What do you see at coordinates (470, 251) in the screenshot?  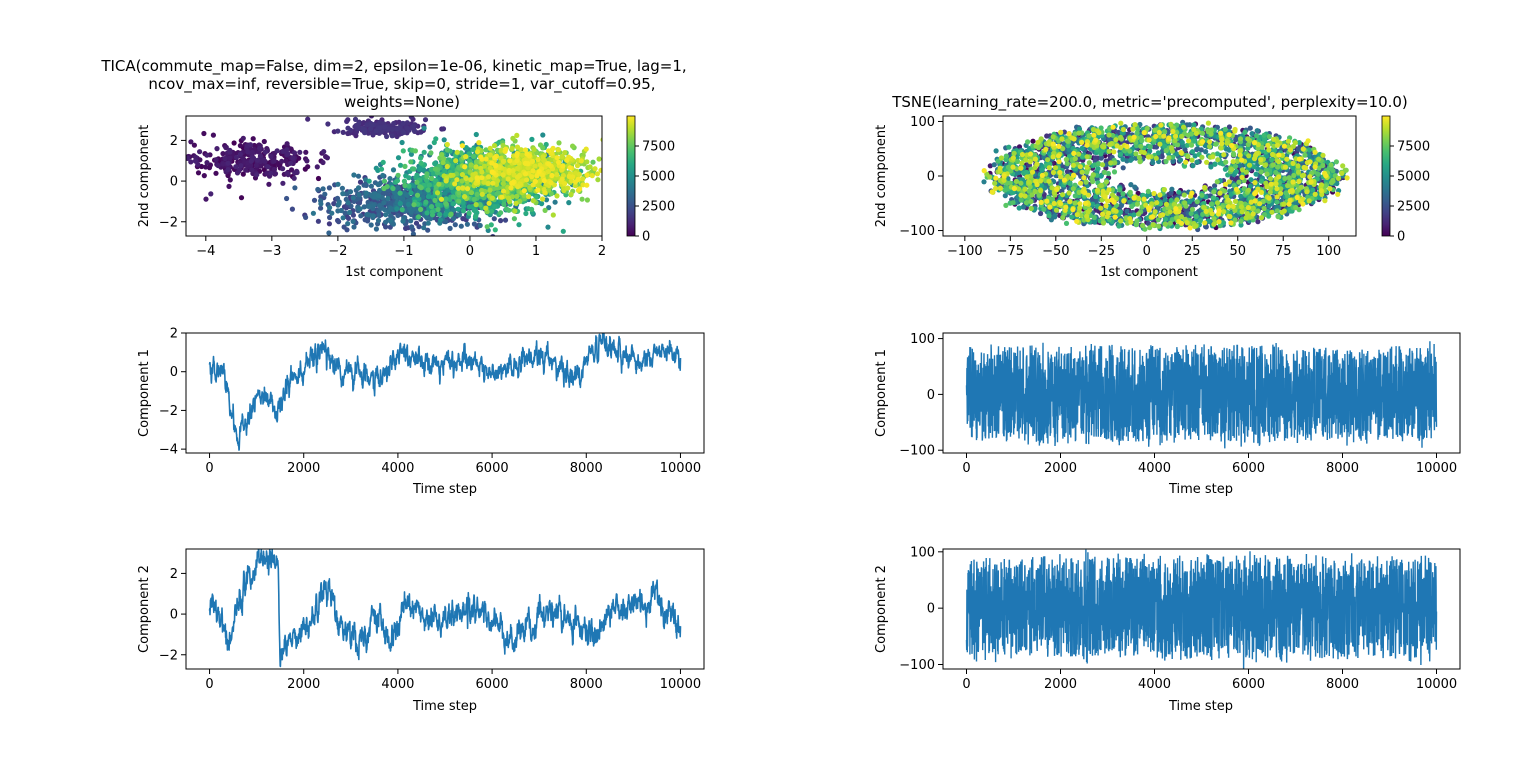 I see `x-tick-label: 0` at bounding box center [470, 251].